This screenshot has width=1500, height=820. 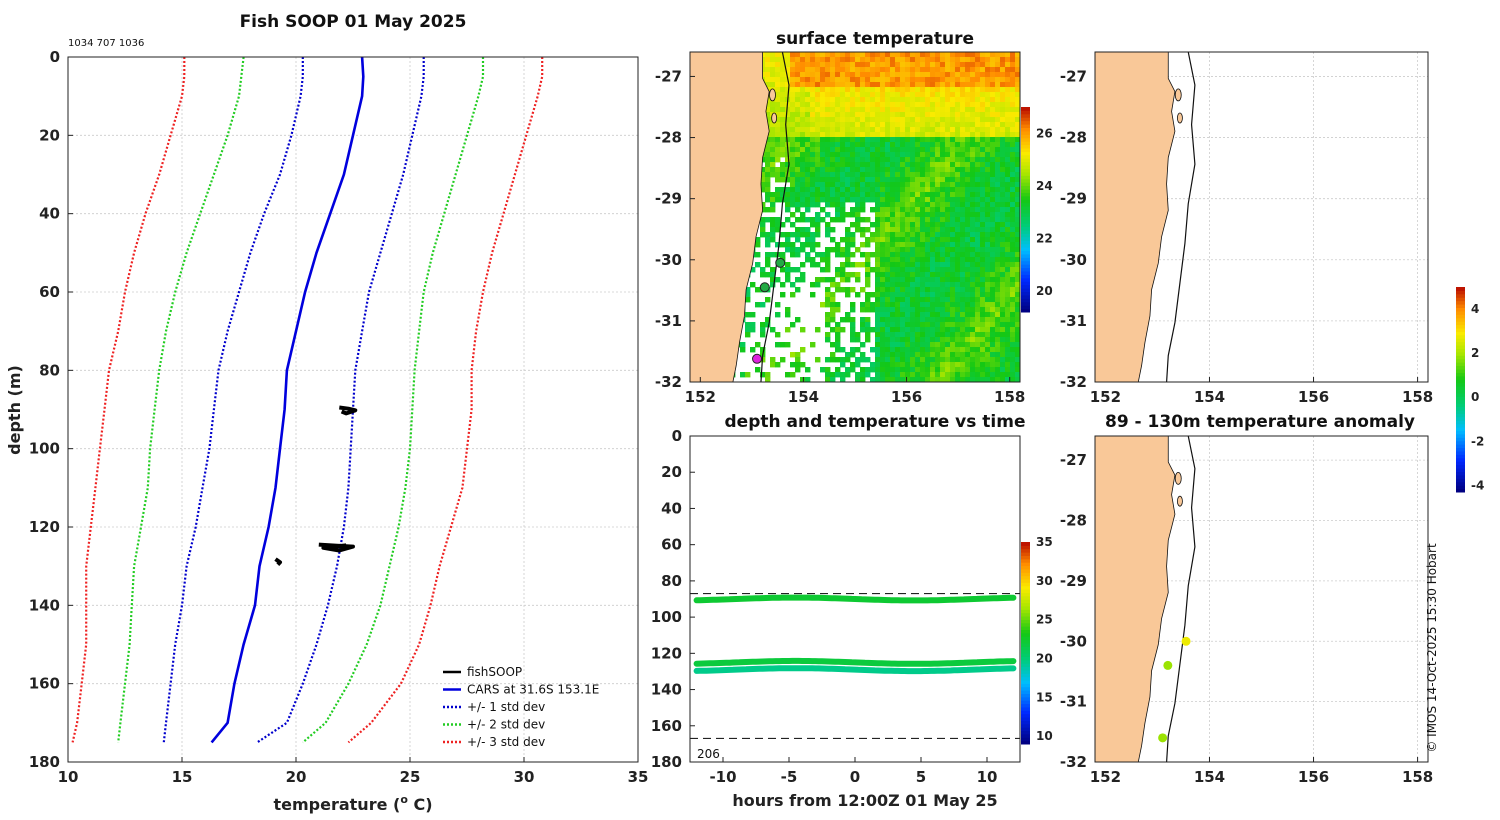 What do you see at coordinates (1460, 412) in the screenshot?
I see `anomaly-colorbar-segment` at bounding box center [1460, 412].